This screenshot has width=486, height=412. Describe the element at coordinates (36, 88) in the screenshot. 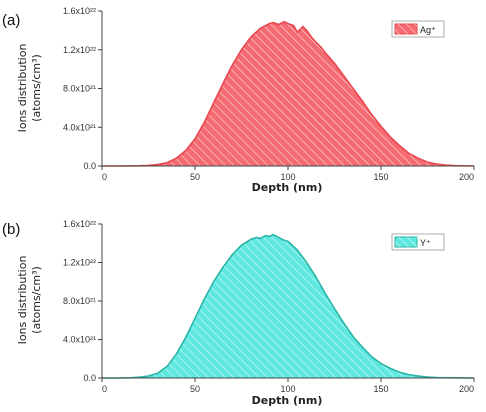

I see `panel-a-ylabel-line2: (atoms/cm³)` at that location.